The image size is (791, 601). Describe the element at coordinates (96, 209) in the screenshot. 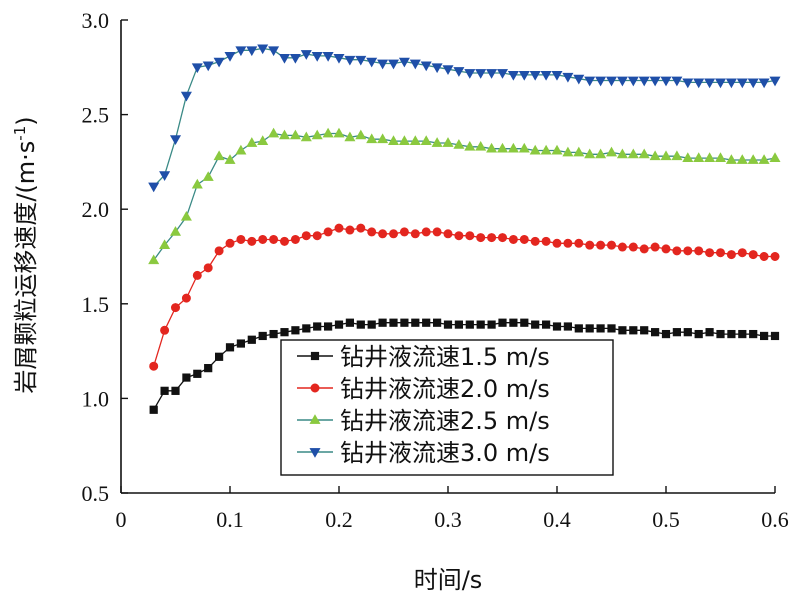

I see `y-tick-label: 2.0` at that location.